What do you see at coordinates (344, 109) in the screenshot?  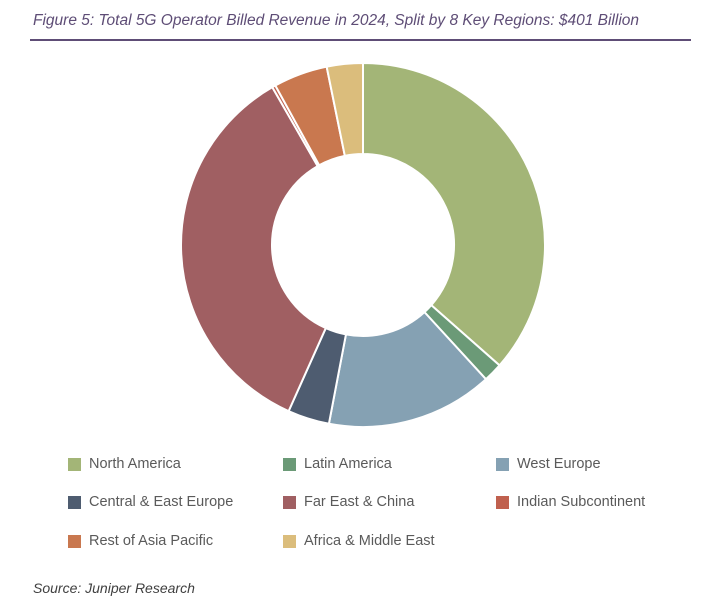 I see `slice-africa-middle-east` at bounding box center [344, 109].